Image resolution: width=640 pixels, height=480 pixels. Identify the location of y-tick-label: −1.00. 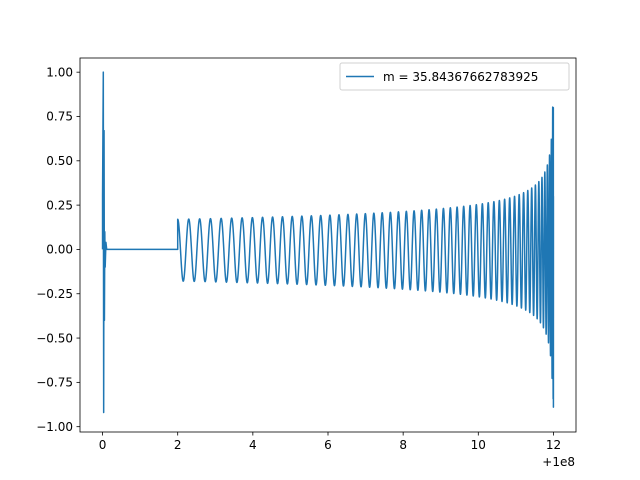
(54, 427).